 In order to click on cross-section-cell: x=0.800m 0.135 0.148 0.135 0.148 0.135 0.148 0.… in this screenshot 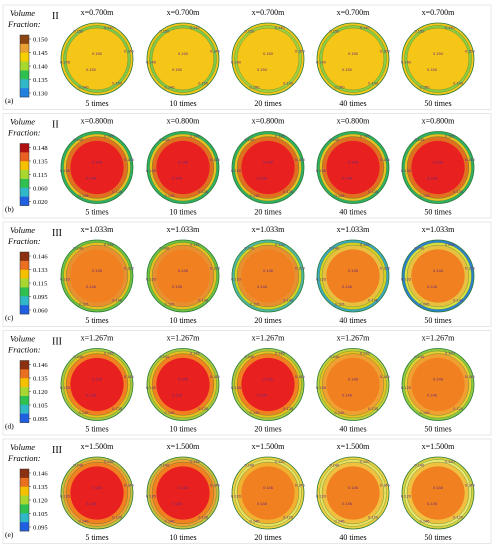, I will do `click(353, 167)`.